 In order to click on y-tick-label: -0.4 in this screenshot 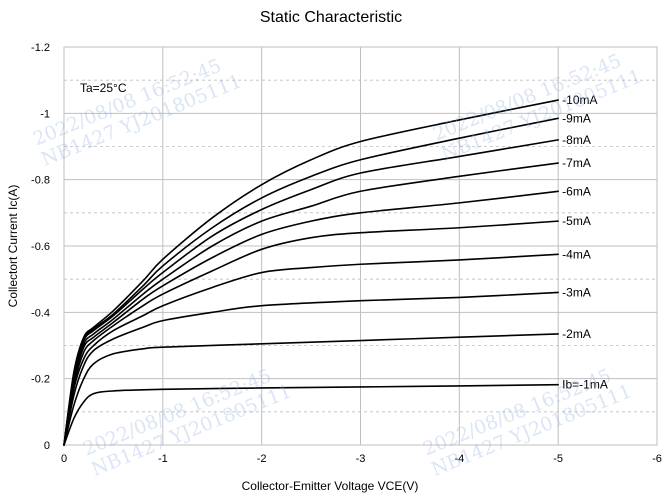, I will do `click(40, 313)`.